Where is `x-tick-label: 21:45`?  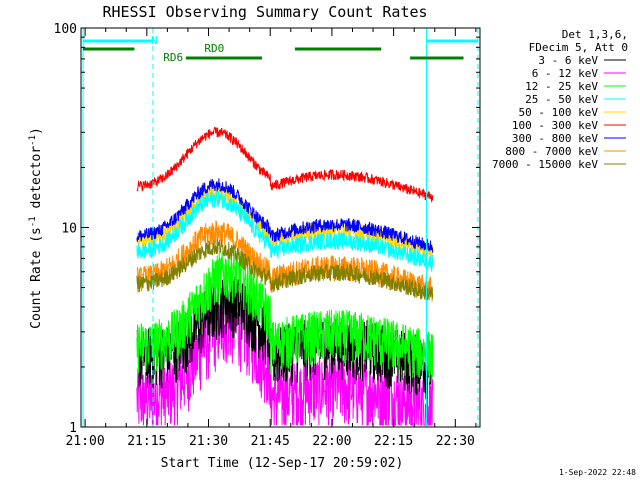 x-tick-label: 21:45 is located at coordinates (270, 441).